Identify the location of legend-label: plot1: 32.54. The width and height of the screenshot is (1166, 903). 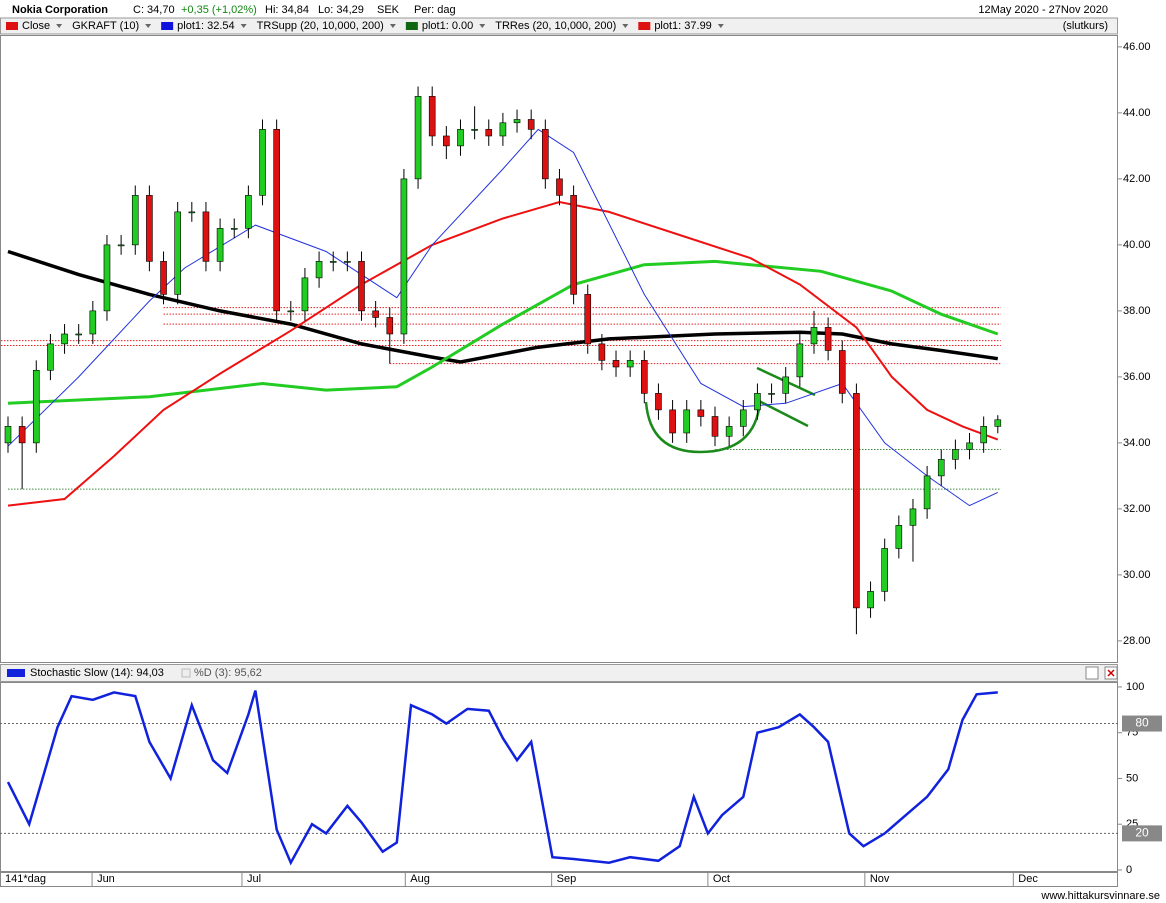
(206, 26).